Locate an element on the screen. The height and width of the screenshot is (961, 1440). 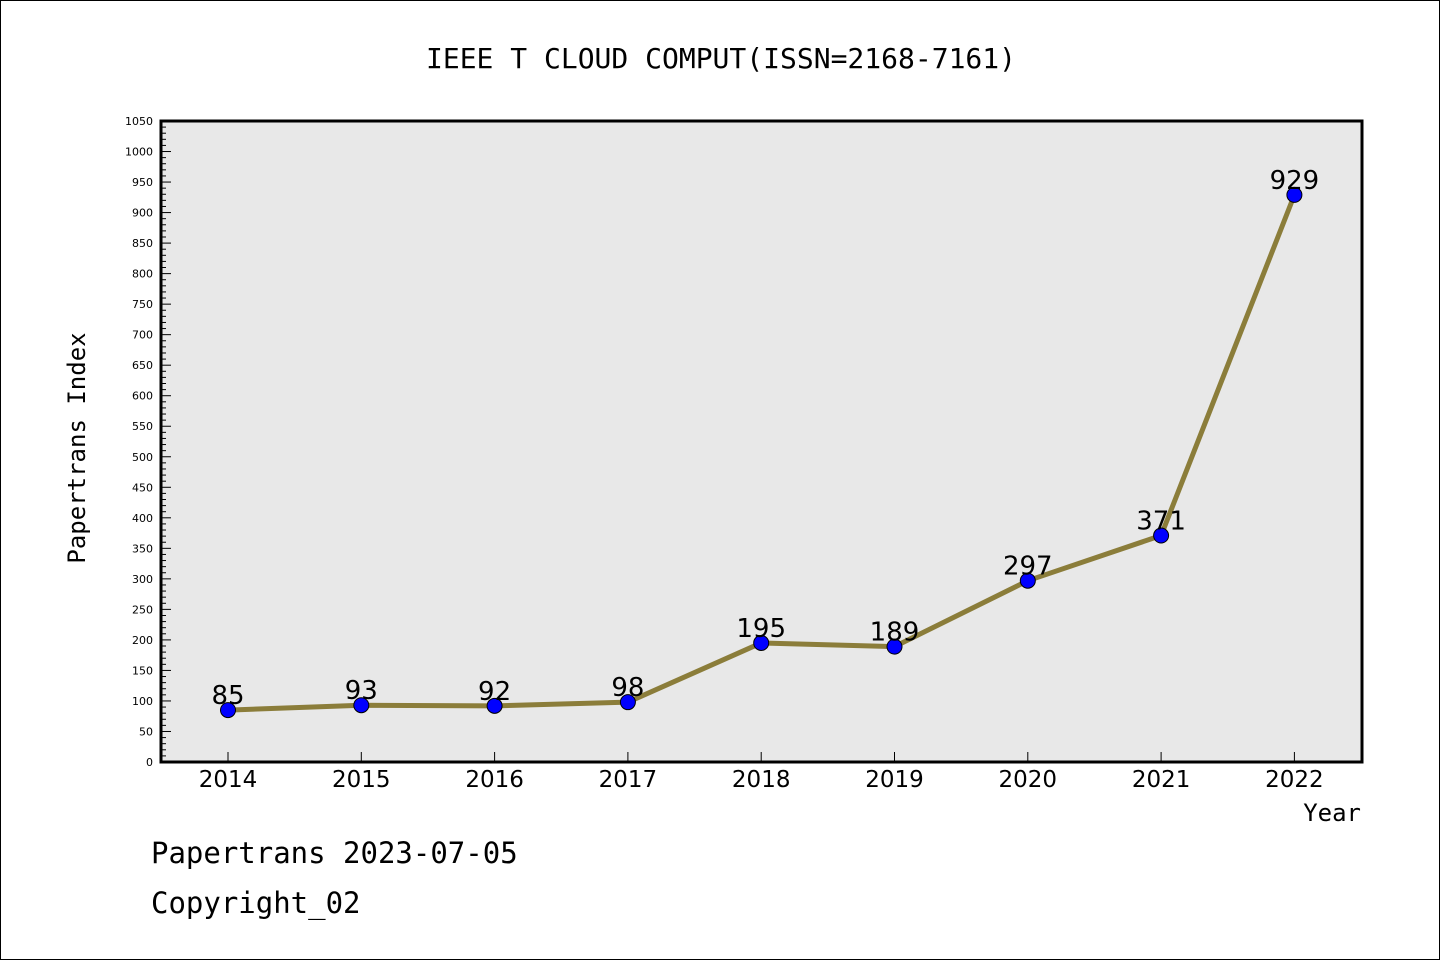
x-axis-ticks is located at coordinates (761, 757).